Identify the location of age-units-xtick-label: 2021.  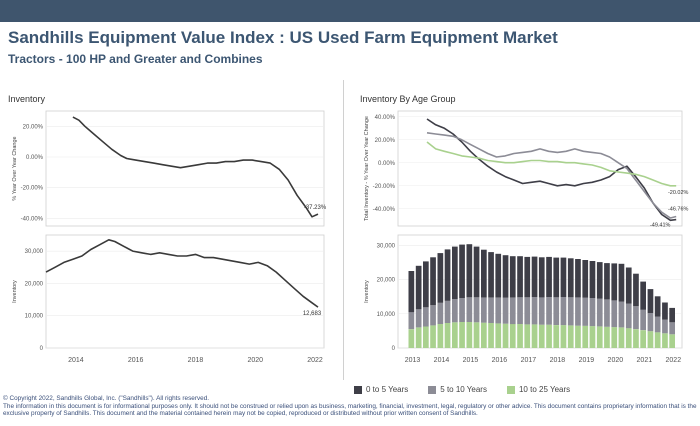
(645, 360).